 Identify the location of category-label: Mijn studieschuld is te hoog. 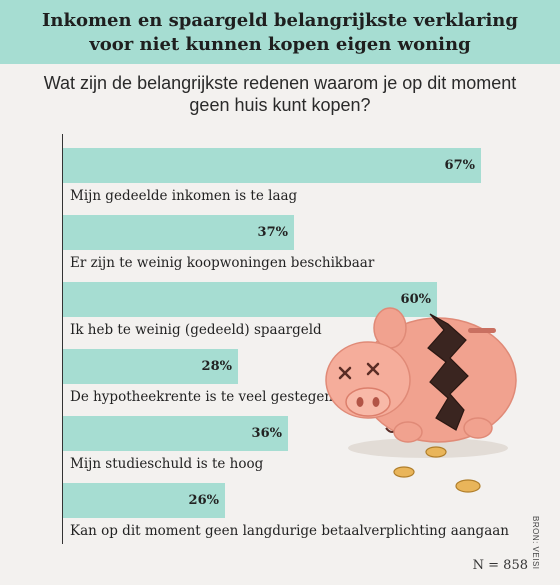
(167, 464).